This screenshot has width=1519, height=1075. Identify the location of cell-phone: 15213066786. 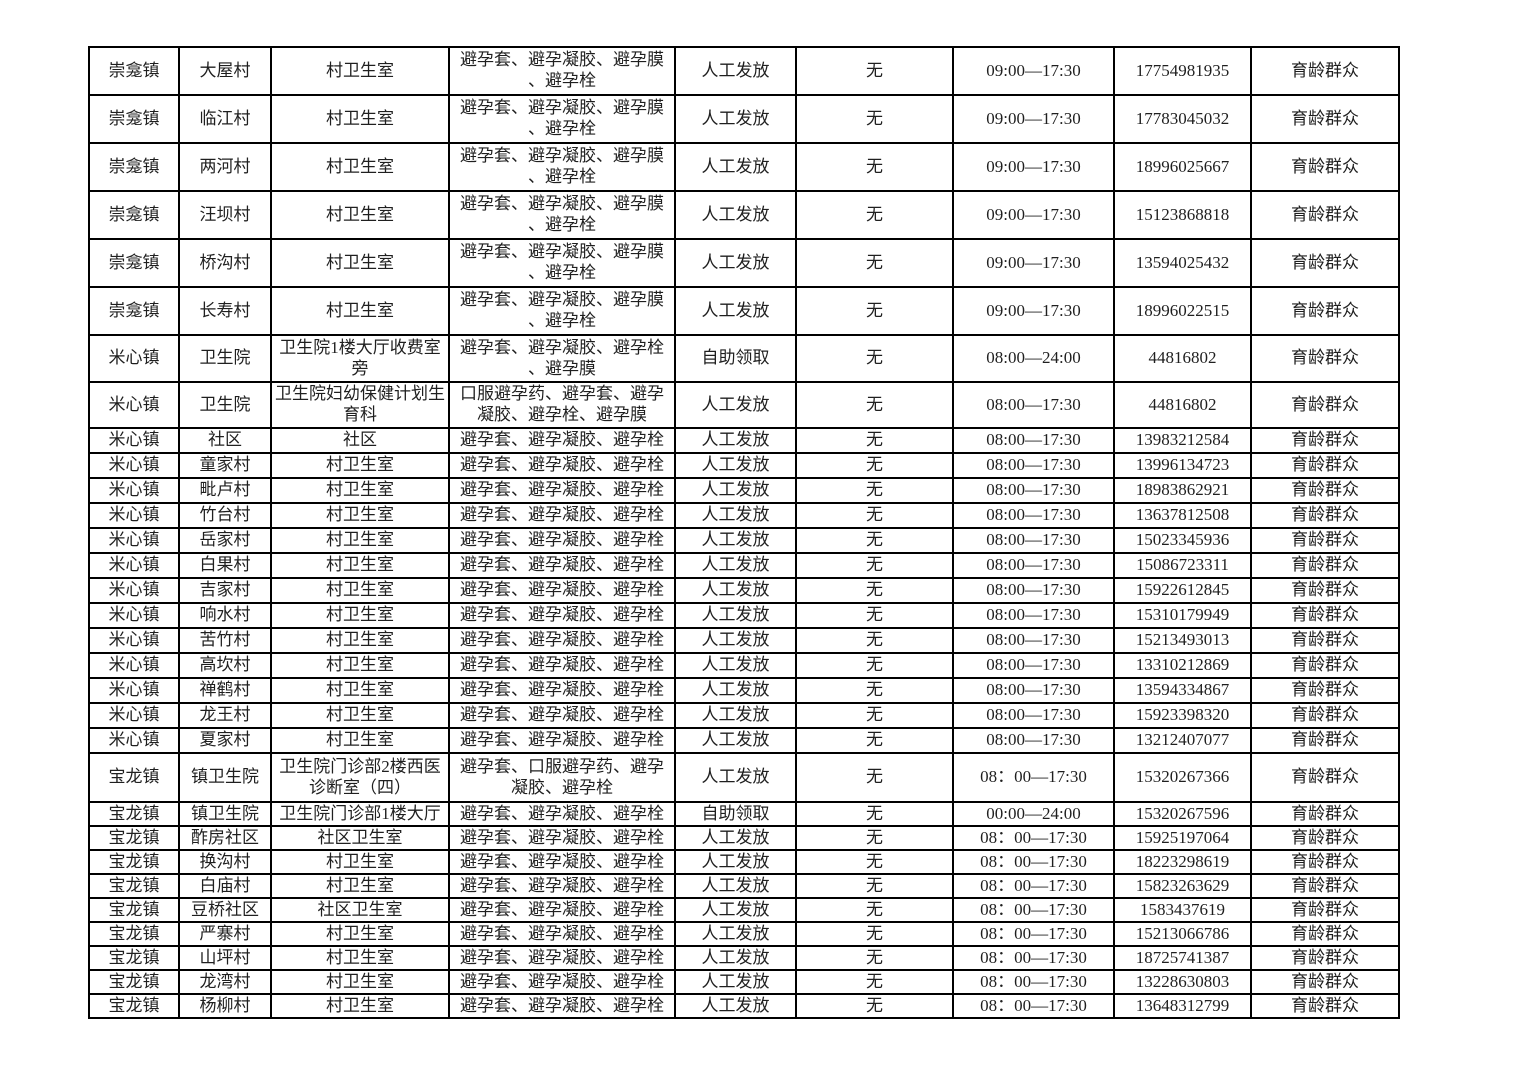
(1182, 934).